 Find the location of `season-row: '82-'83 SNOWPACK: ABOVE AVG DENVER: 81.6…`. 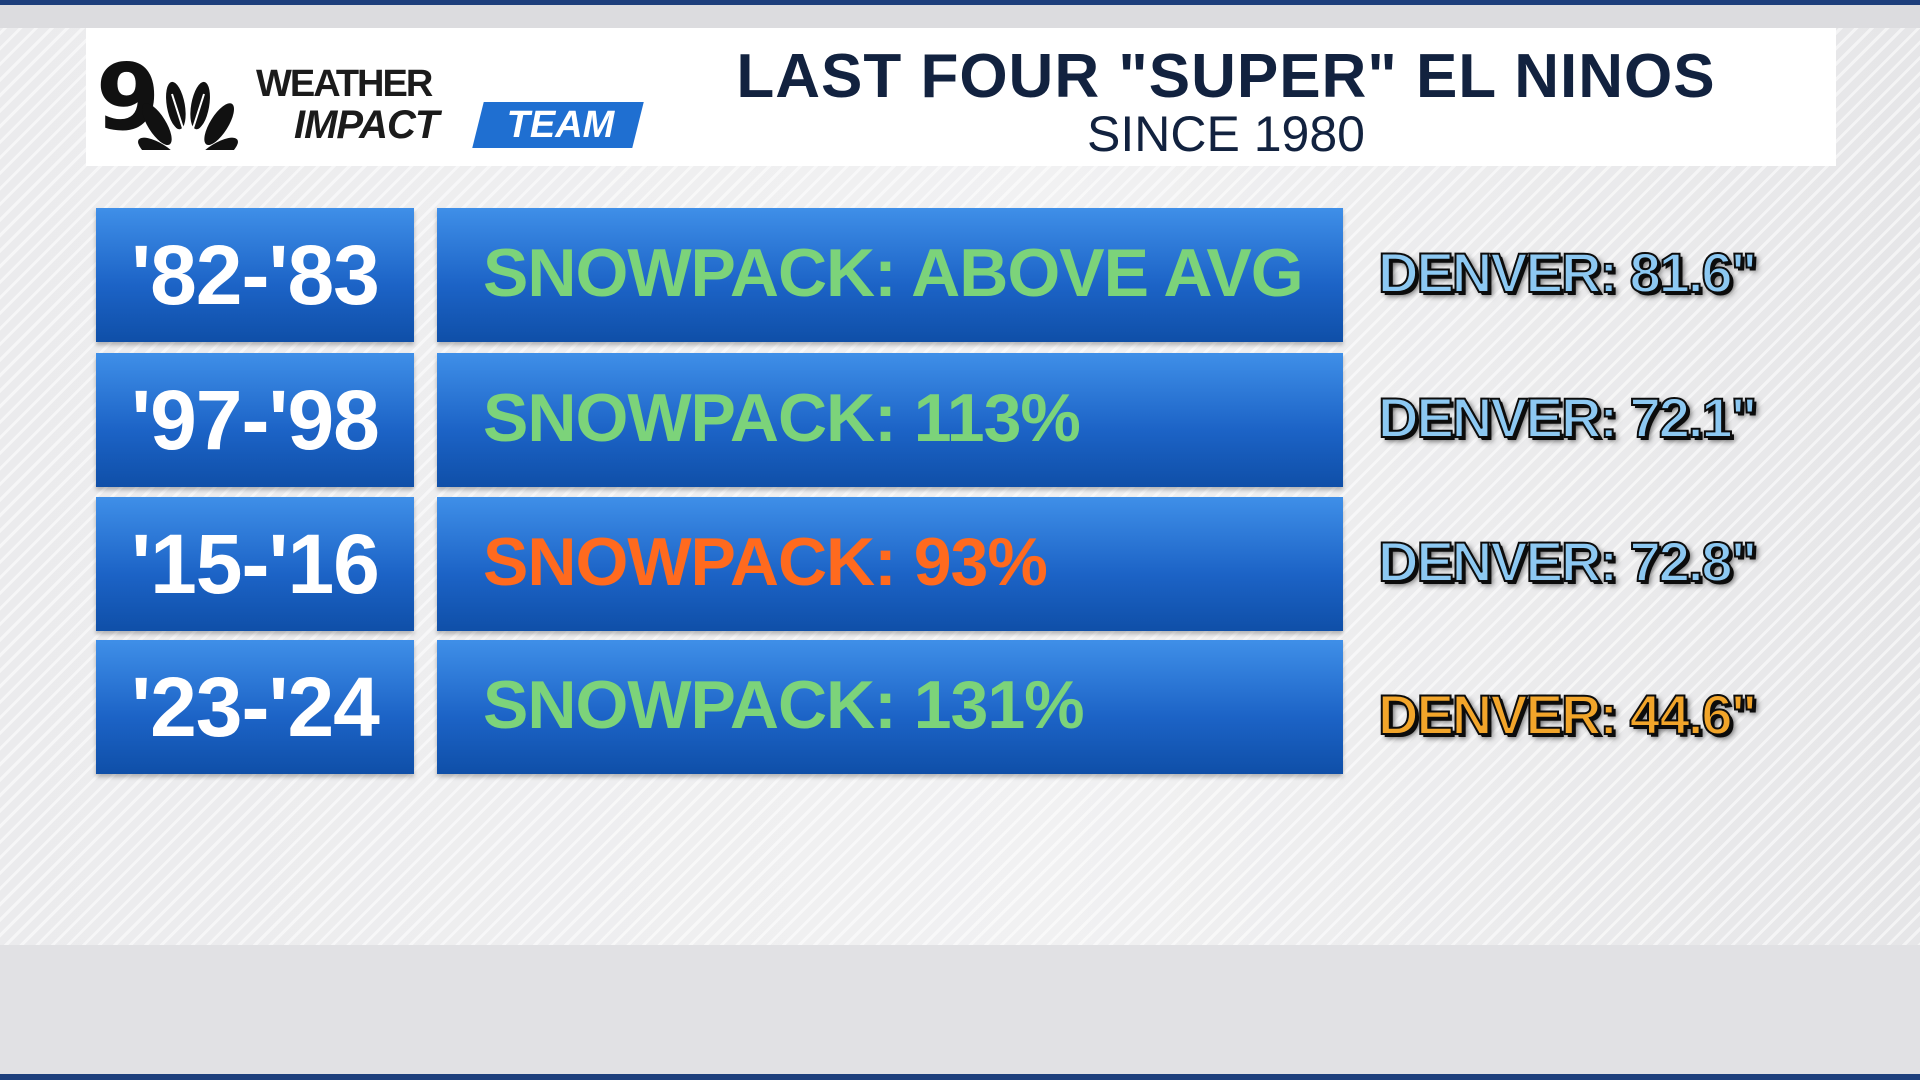

season-row: '82-'83 SNOWPACK: ABOVE AVG DENVER: 81.6… is located at coordinates (960, 275).